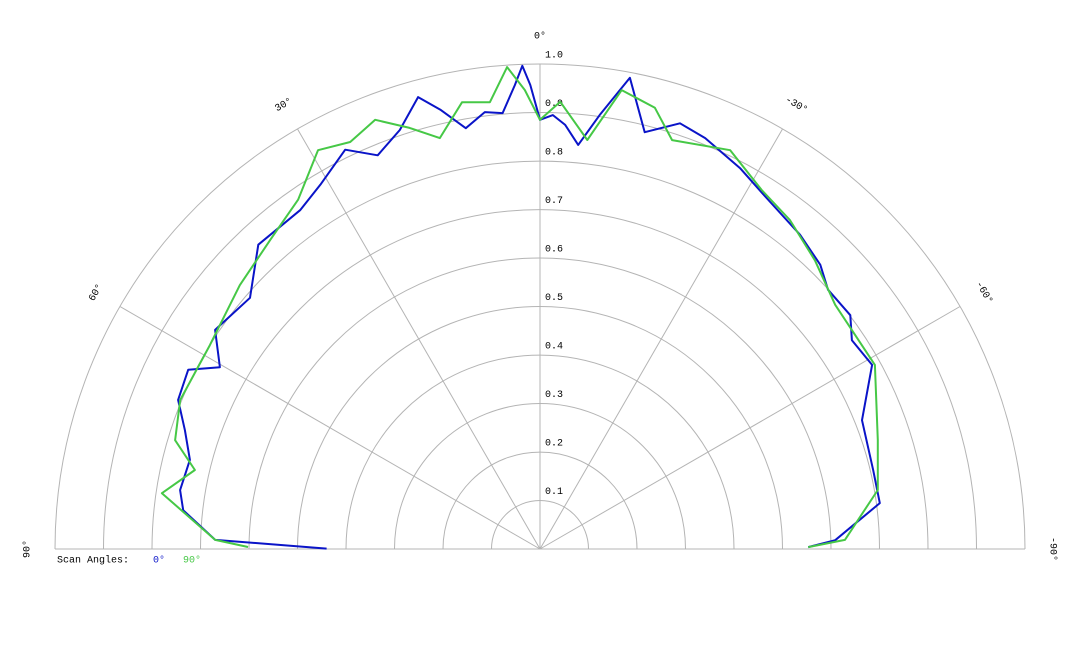 The width and height of the screenshot is (1080, 648). What do you see at coordinates (540, 37) in the screenshot?
I see `theta-tick-label: 0°` at bounding box center [540, 37].